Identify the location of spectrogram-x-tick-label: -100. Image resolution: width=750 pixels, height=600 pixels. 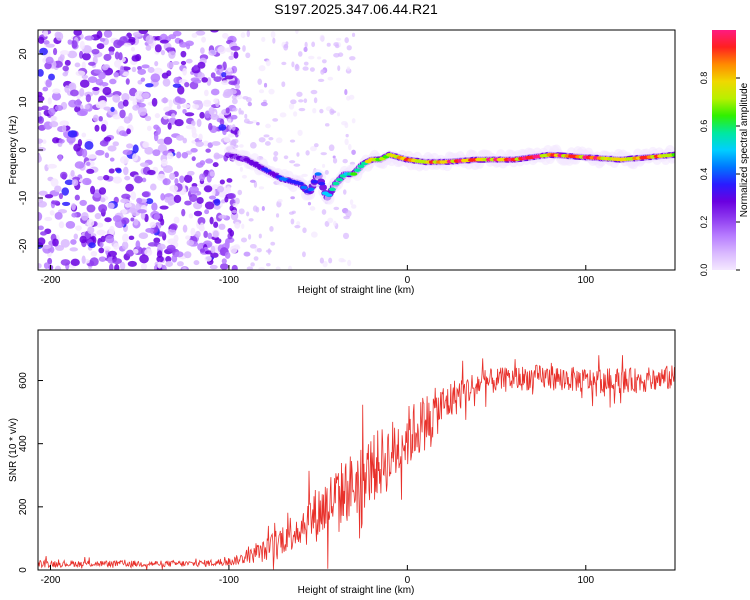
(229, 280).